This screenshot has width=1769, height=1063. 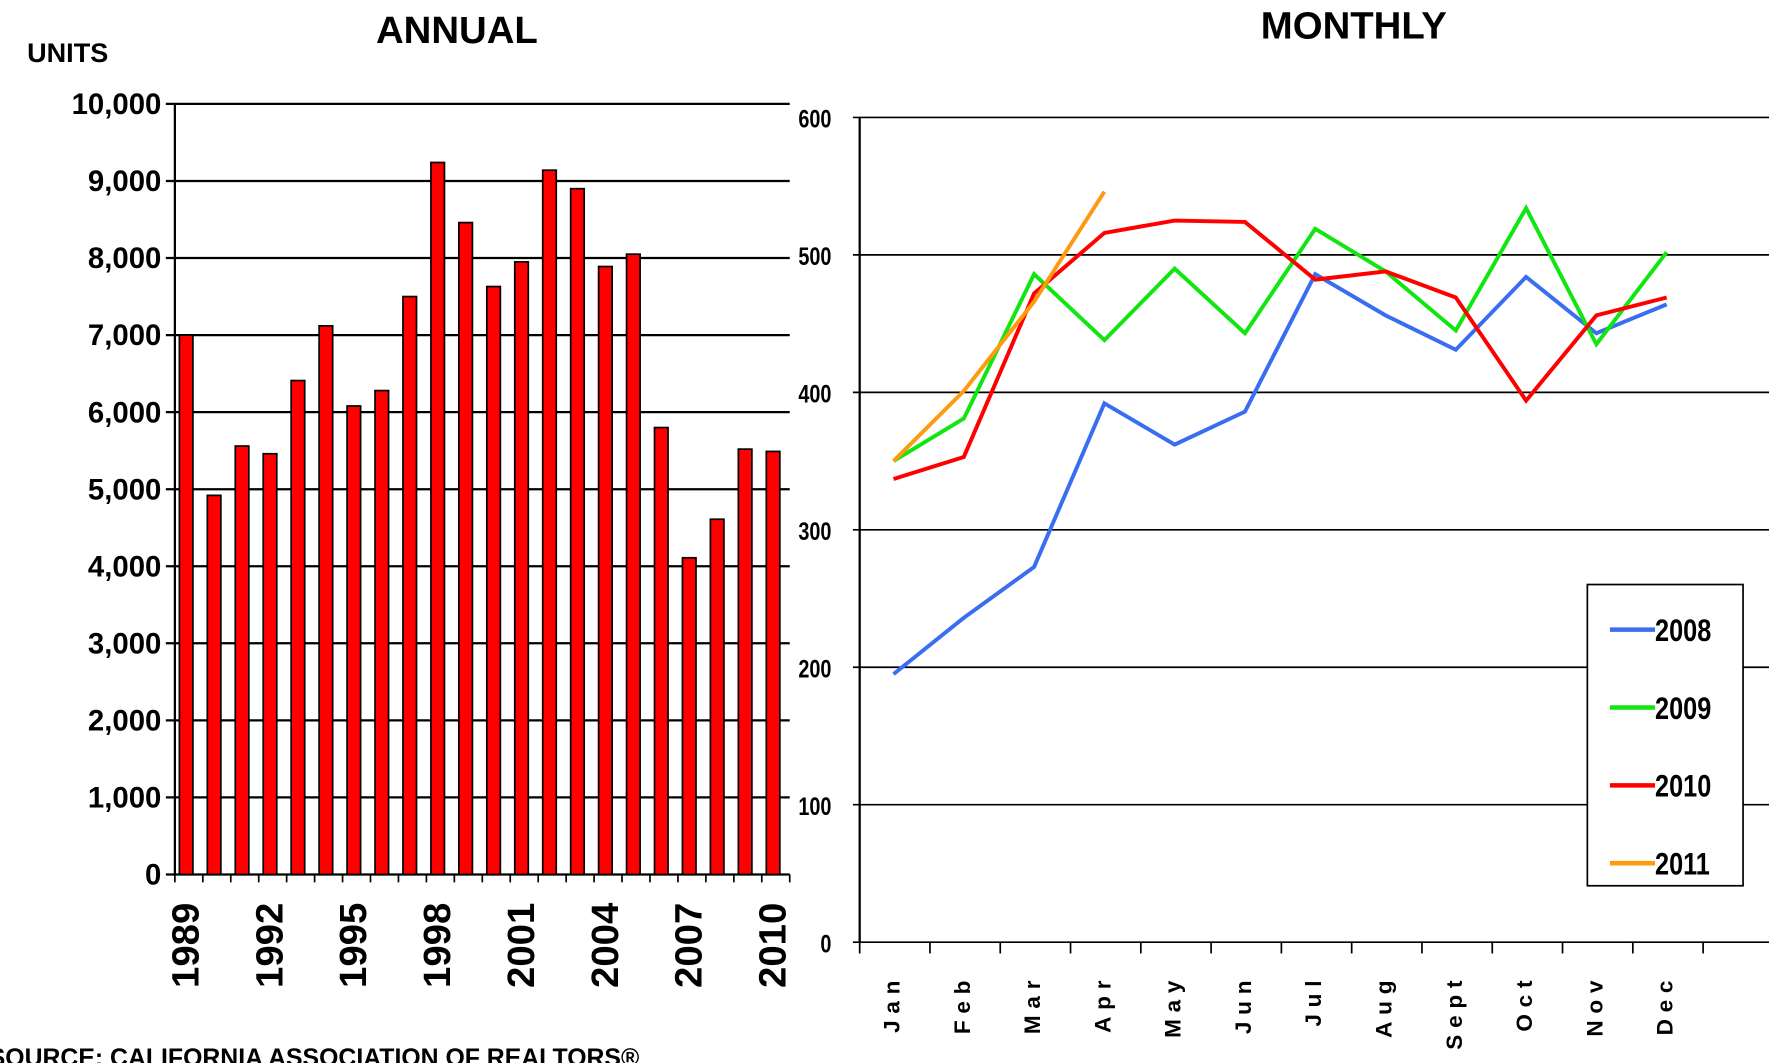 What do you see at coordinates (1683, 786) in the screenshot?
I see `legend-label: 2010` at bounding box center [1683, 786].